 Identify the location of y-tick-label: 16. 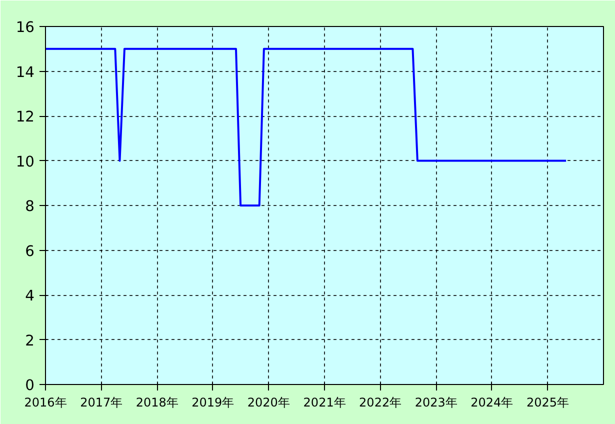
(25, 27).